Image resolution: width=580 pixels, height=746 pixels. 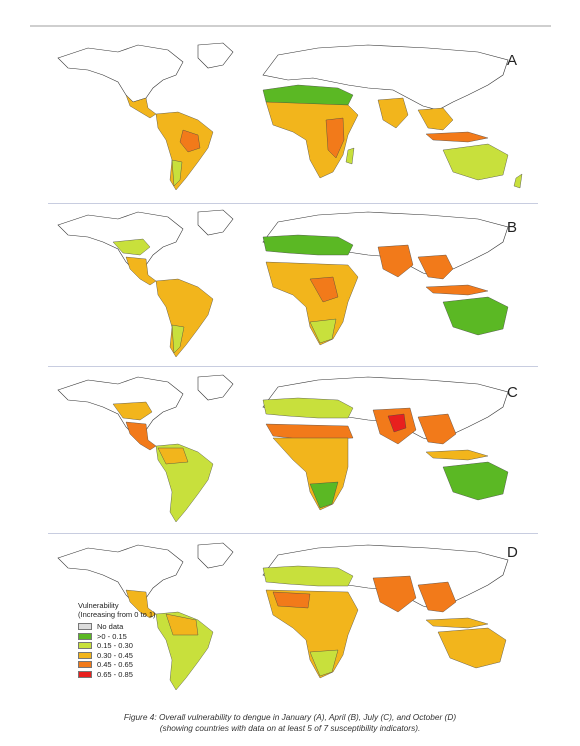 I want to click on legend-label: 0.15 - 0.30, so click(x=115, y=646).